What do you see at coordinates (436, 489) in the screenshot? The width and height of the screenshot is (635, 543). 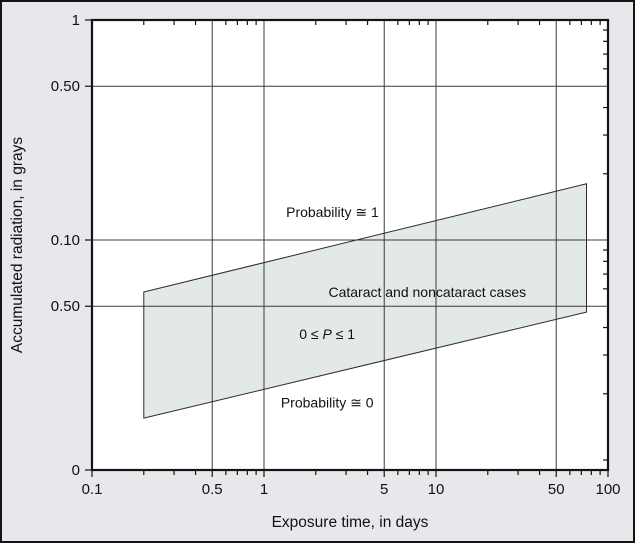 I see `x-tick-label: 10` at bounding box center [436, 489].